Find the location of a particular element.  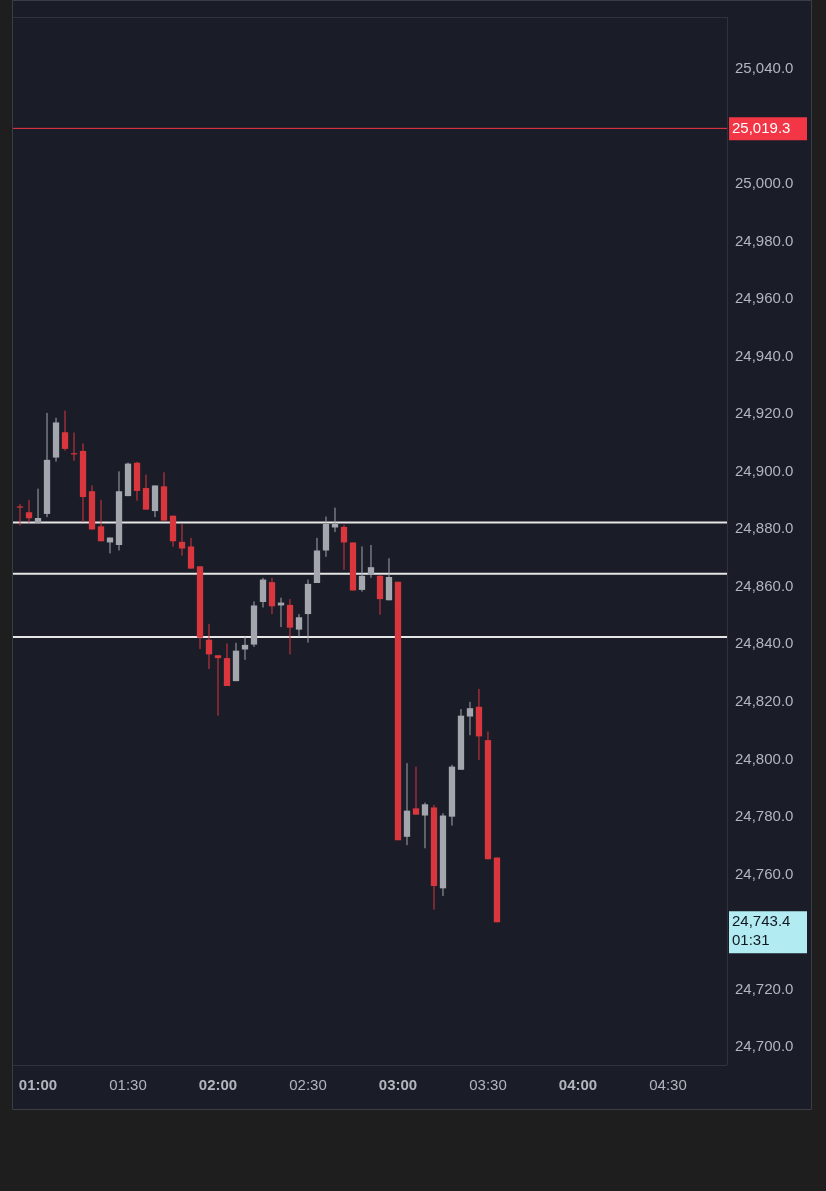

y-tick-label: 24,700.0 is located at coordinates (764, 1046).